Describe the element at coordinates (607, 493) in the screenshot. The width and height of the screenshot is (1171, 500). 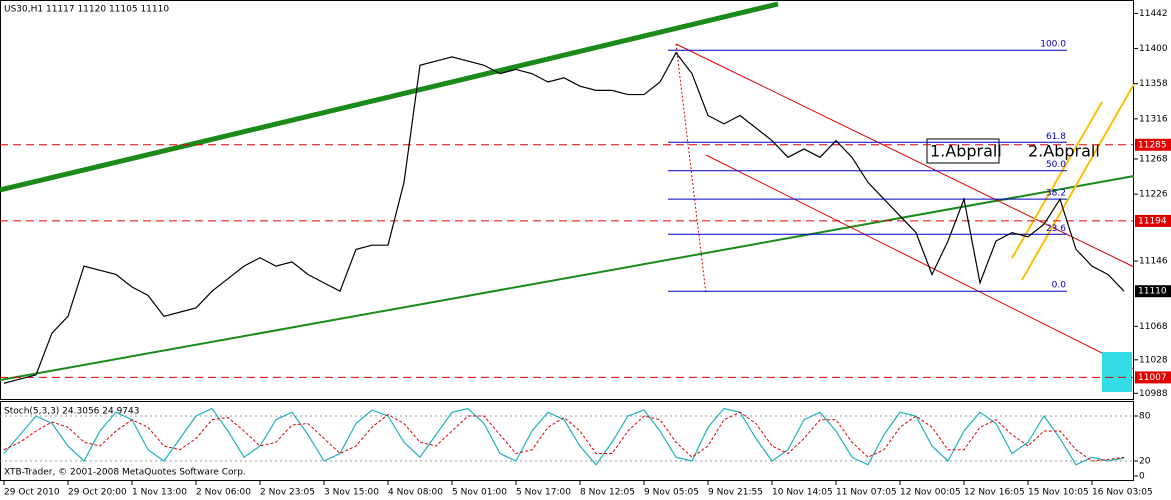
I see `x-tick-label: 8 Nov 12:05` at that location.